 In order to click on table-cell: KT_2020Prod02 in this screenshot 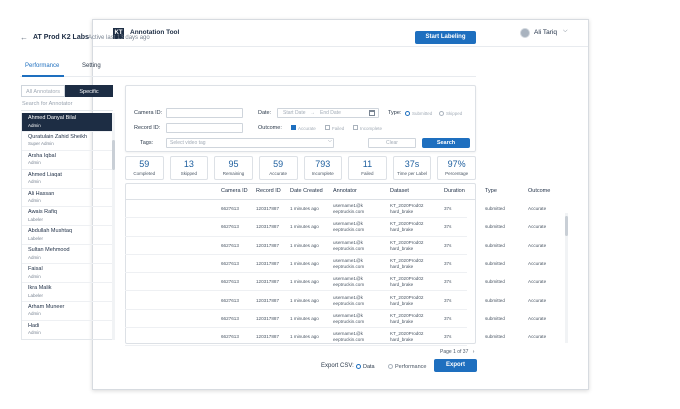, I will do `click(407, 242)`.